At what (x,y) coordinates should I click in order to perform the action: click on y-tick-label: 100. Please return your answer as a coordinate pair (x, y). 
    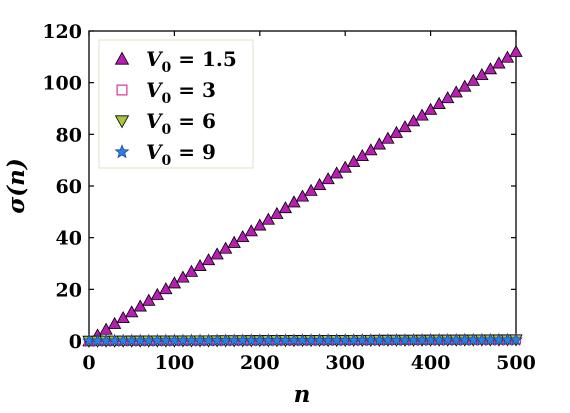
    Looking at the image, I should click on (62, 84).